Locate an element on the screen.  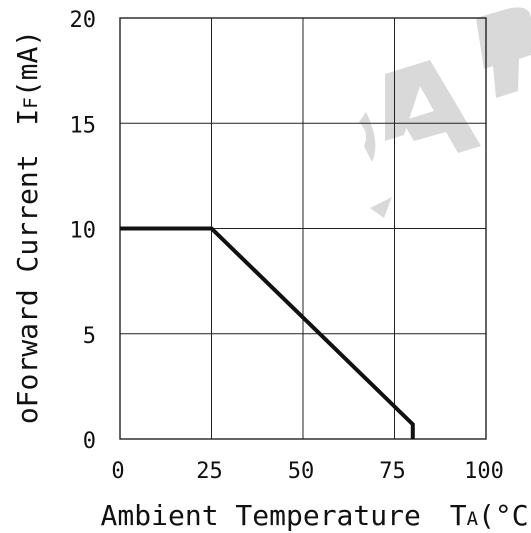
y-tick-label-2: 10 is located at coordinates (83, 231).